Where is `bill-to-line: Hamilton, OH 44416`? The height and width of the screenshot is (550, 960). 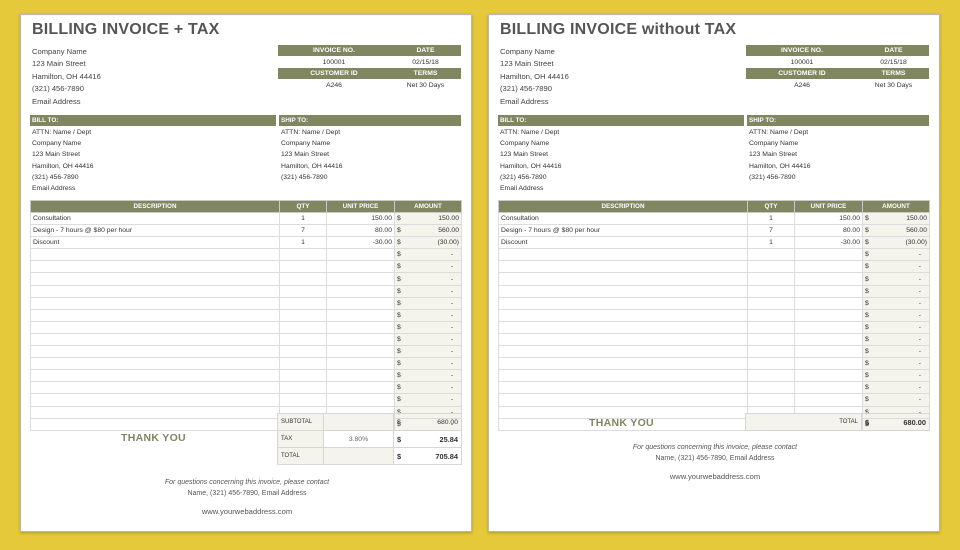 bill-to-line: Hamilton, OH 44416 is located at coordinates (531, 166).